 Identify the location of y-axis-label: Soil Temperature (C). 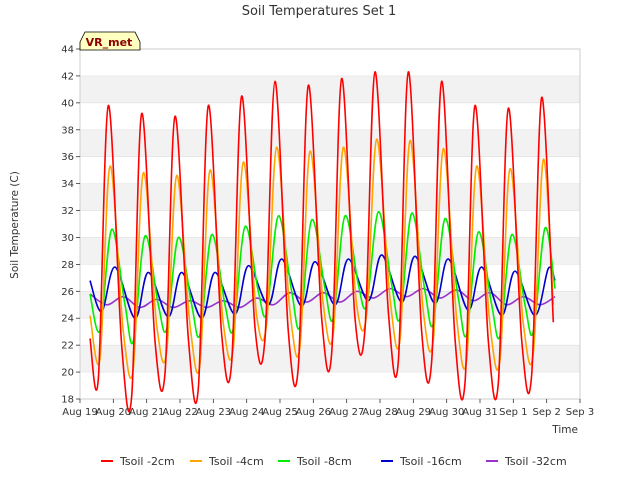
(15, 225).